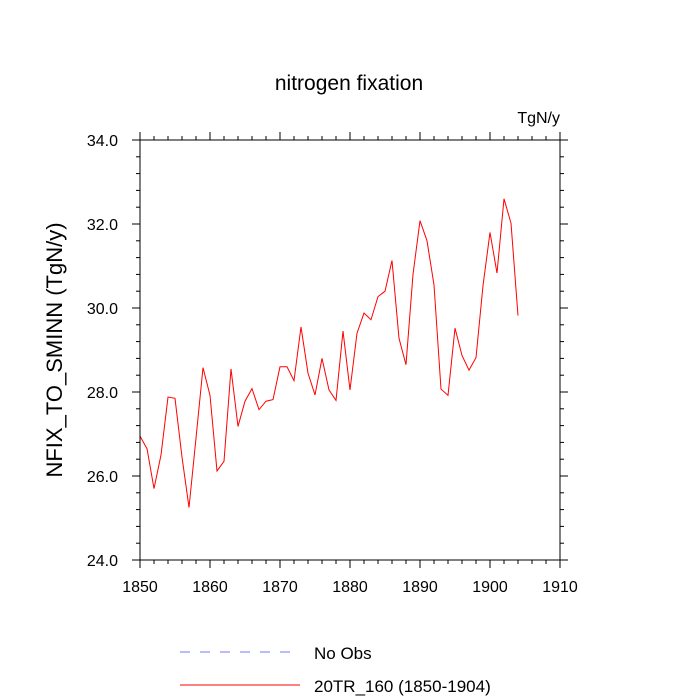  I want to click on chart-title: nitrogen fixation, so click(349, 83).